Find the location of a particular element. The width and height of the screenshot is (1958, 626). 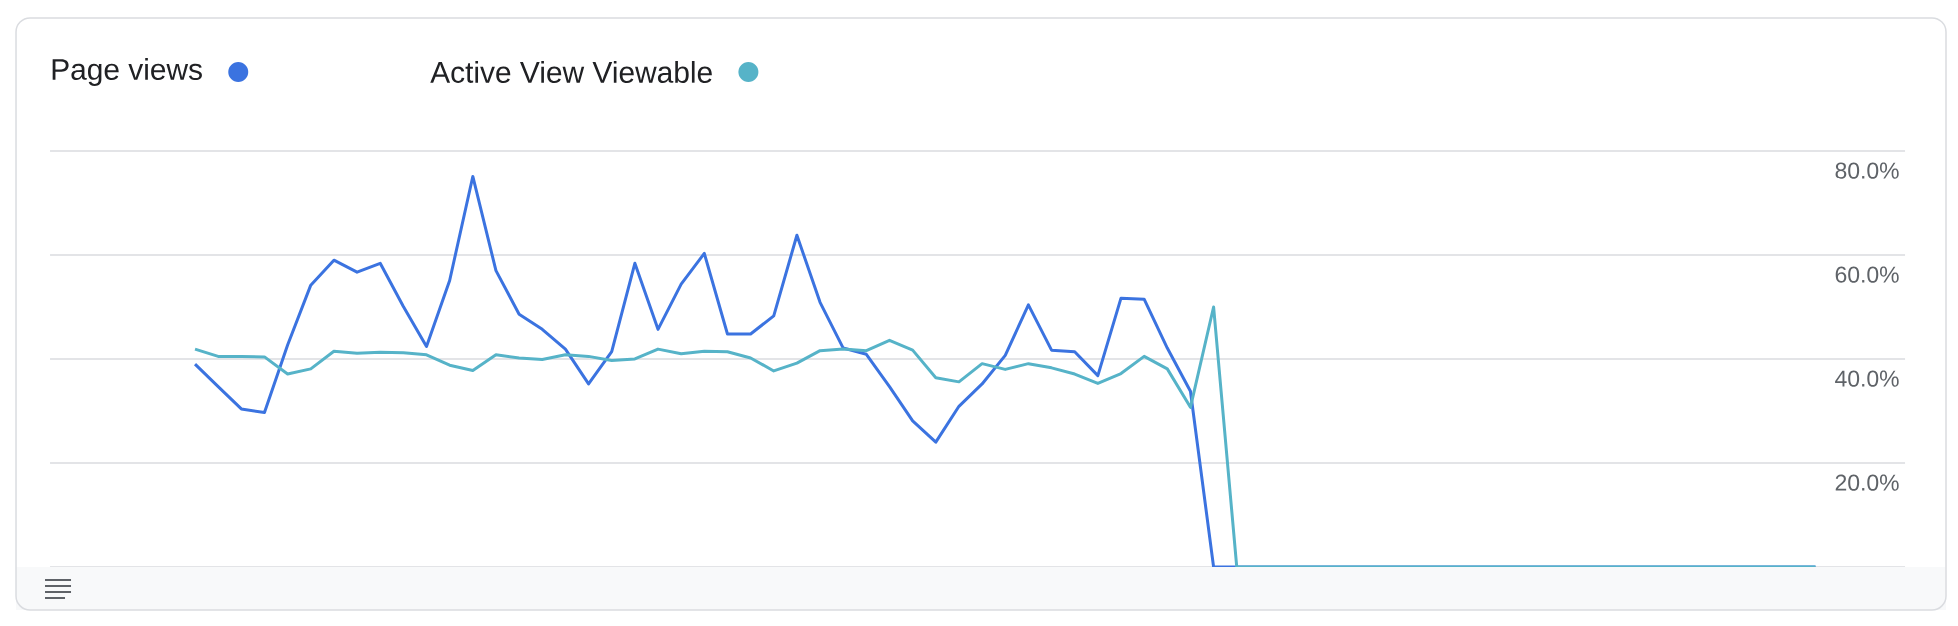

y-tick-label: 60.0% is located at coordinates (1867, 274).